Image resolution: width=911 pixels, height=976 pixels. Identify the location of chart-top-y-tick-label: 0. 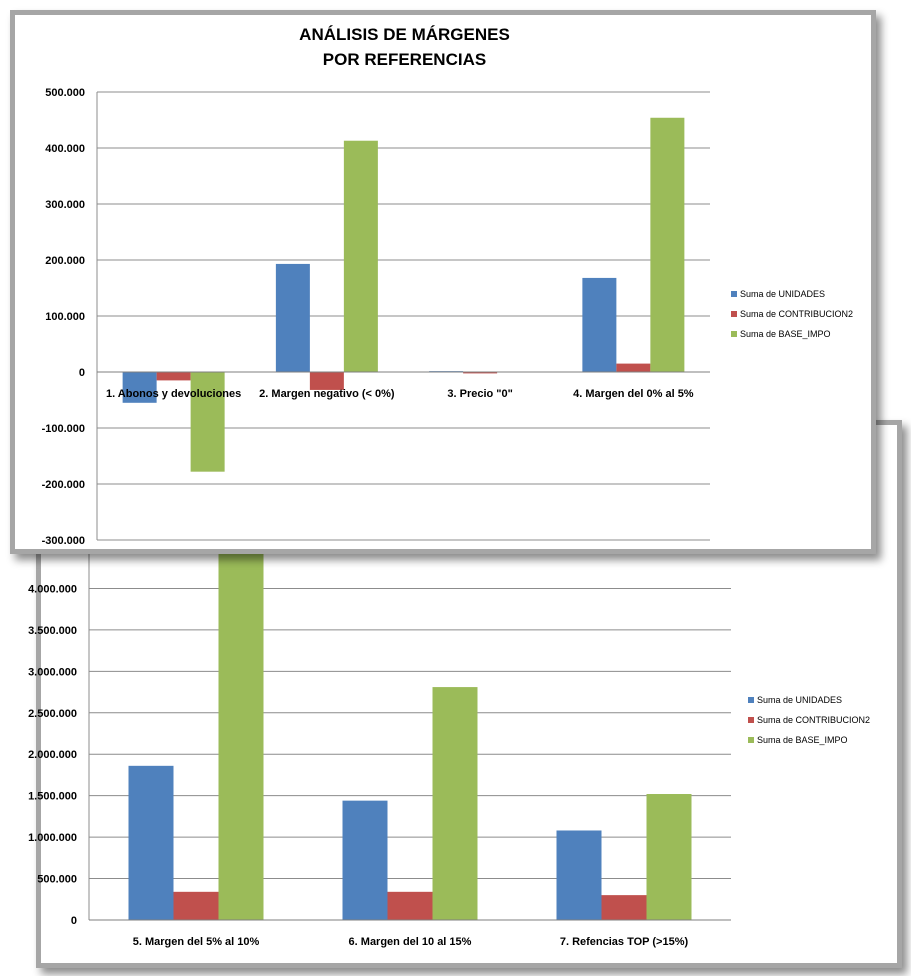
(82, 373).